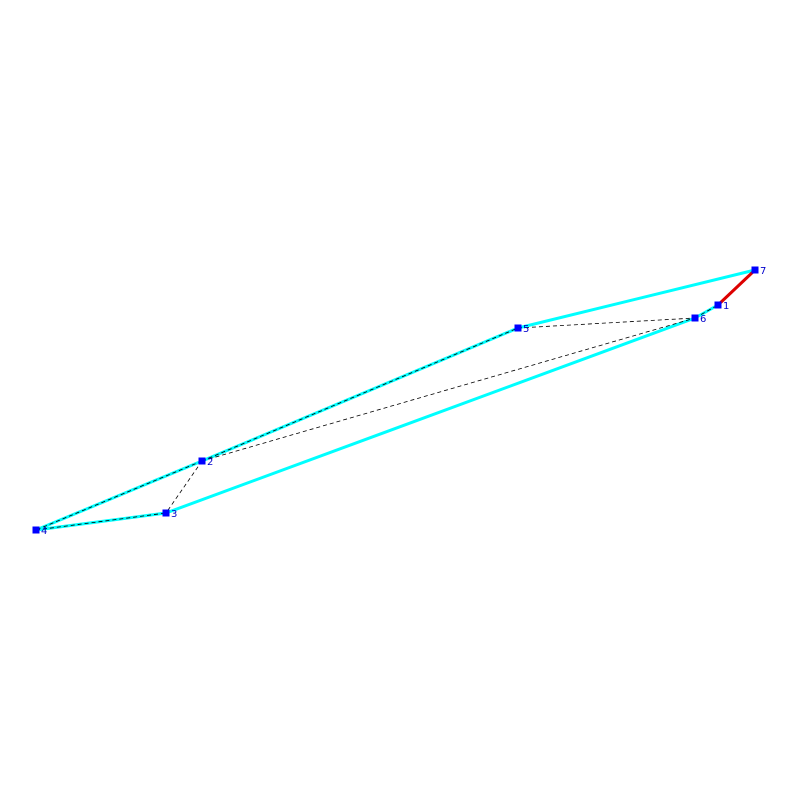 The image size is (800, 800). Describe the element at coordinates (726, 306) in the screenshot. I see `vertex-label: 1` at that location.